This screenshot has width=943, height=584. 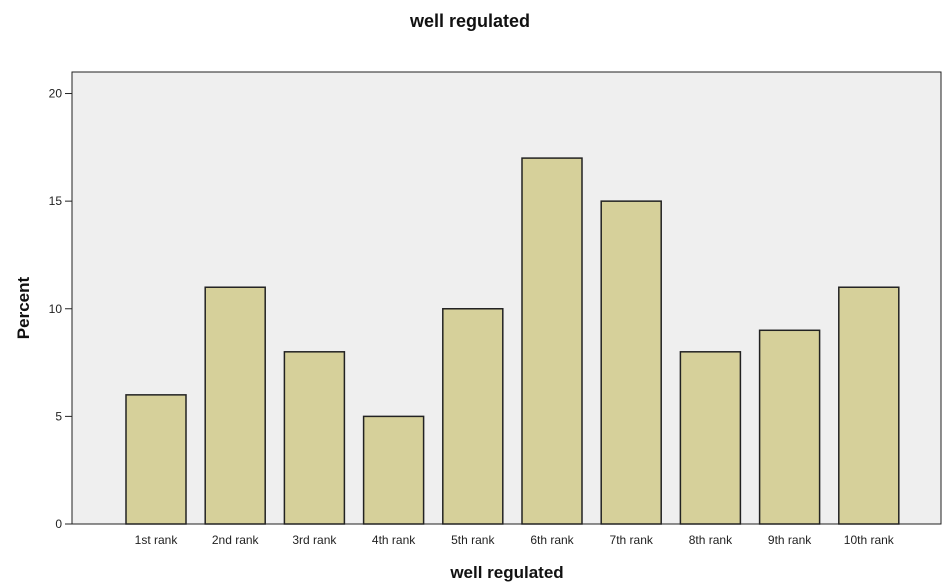 What do you see at coordinates (58, 524) in the screenshot?
I see `y-tick-label: 0` at bounding box center [58, 524].